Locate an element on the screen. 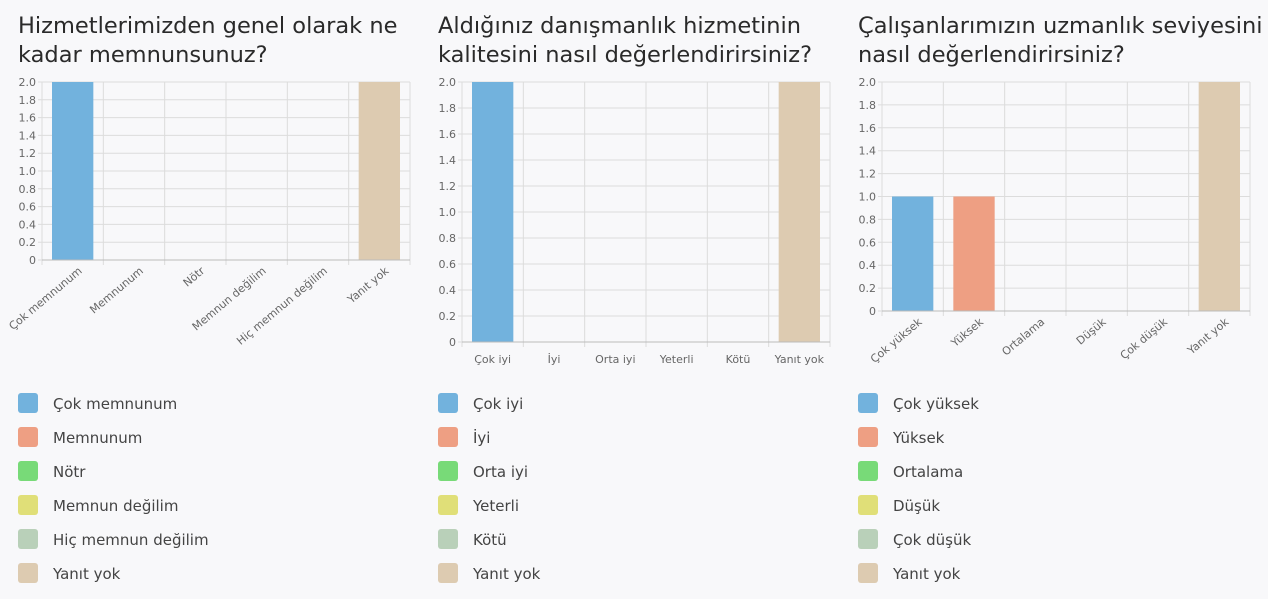  legend-item: Kötü is located at coordinates (638, 540).